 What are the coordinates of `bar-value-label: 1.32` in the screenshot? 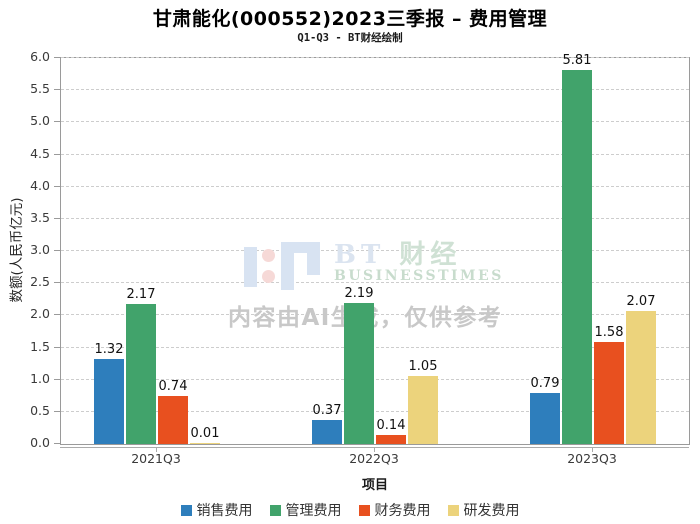 It's located at (109, 350).